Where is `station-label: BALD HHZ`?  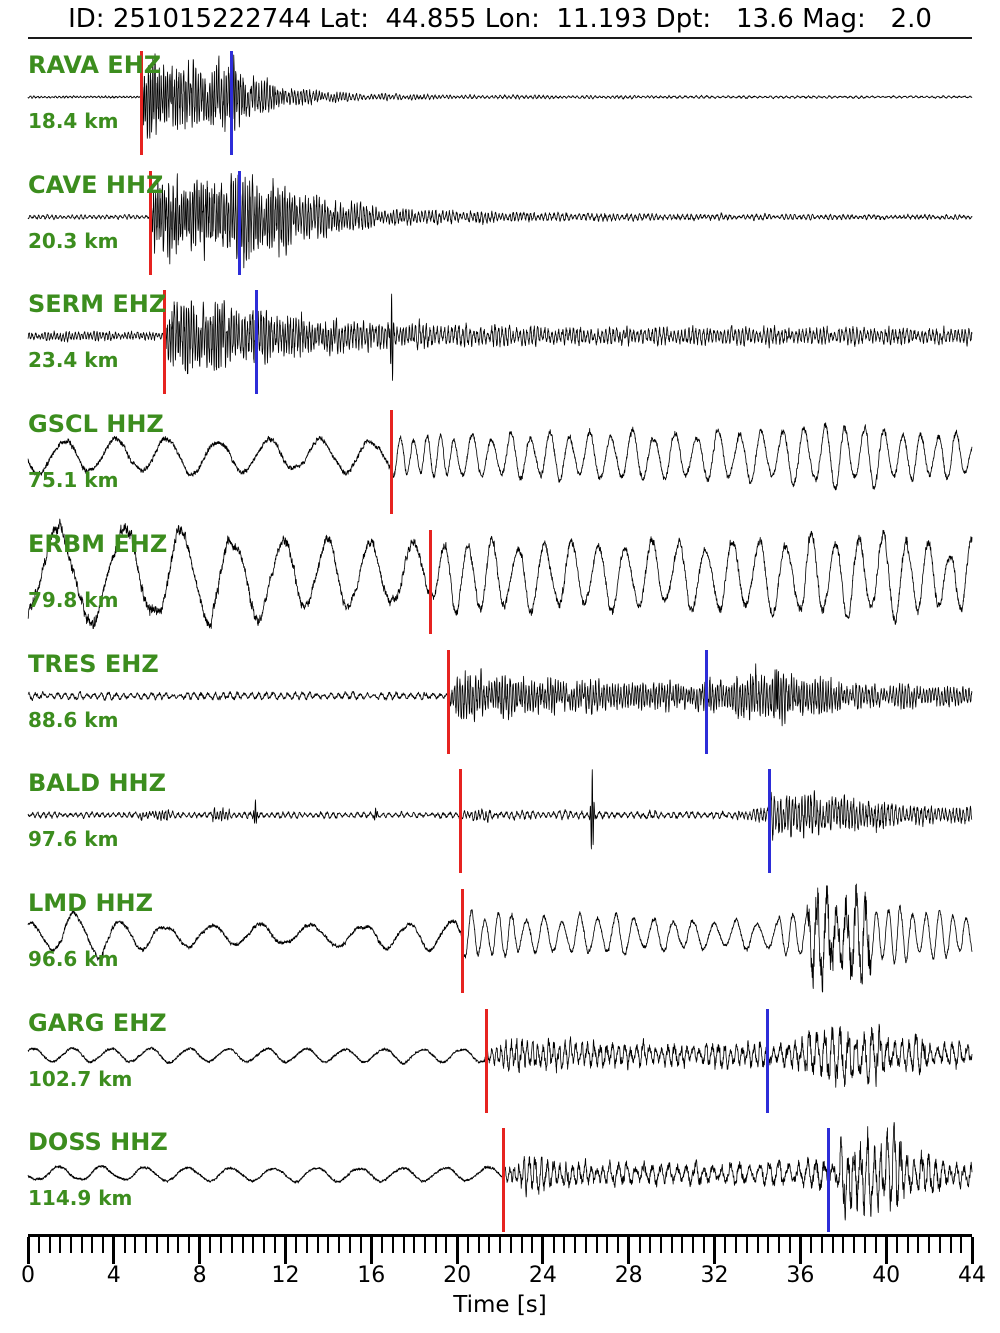
station-label: BALD HHZ is located at coordinates (97, 783).